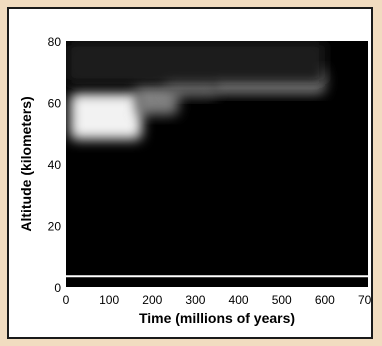  What do you see at coordinates (55, 42) in the screenshot?
I see `y-tick-label: 80` at bounding box center [55, 42].